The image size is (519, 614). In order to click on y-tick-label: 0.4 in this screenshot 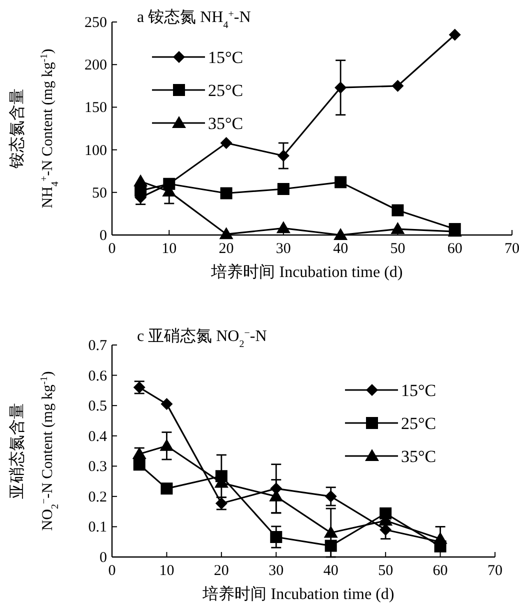, I will do `click(98, 436)`.